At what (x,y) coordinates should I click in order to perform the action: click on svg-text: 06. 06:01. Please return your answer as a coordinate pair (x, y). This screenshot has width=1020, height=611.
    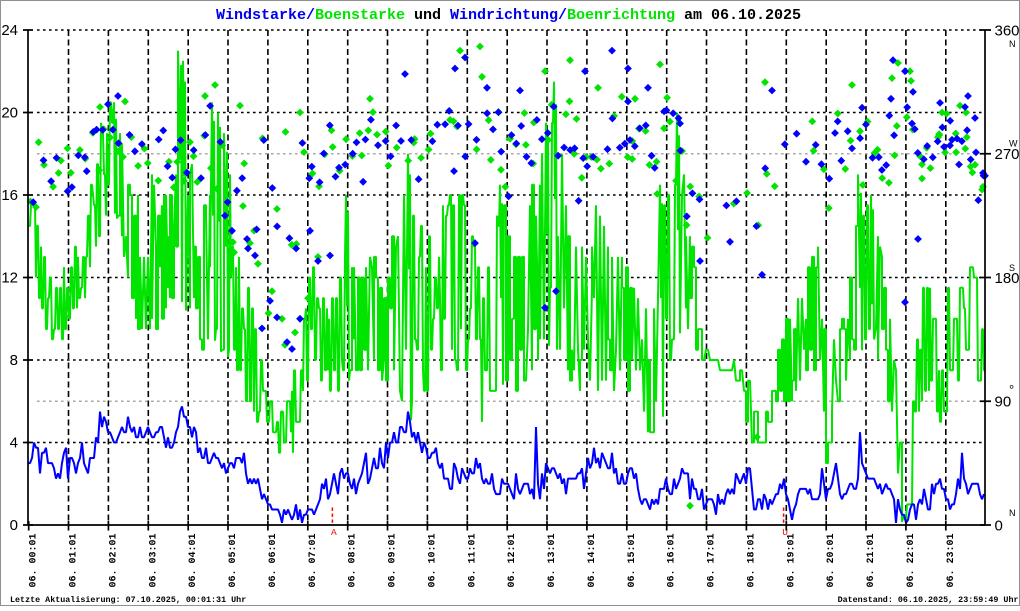
    Looking at the image, I should click on (273, 560).